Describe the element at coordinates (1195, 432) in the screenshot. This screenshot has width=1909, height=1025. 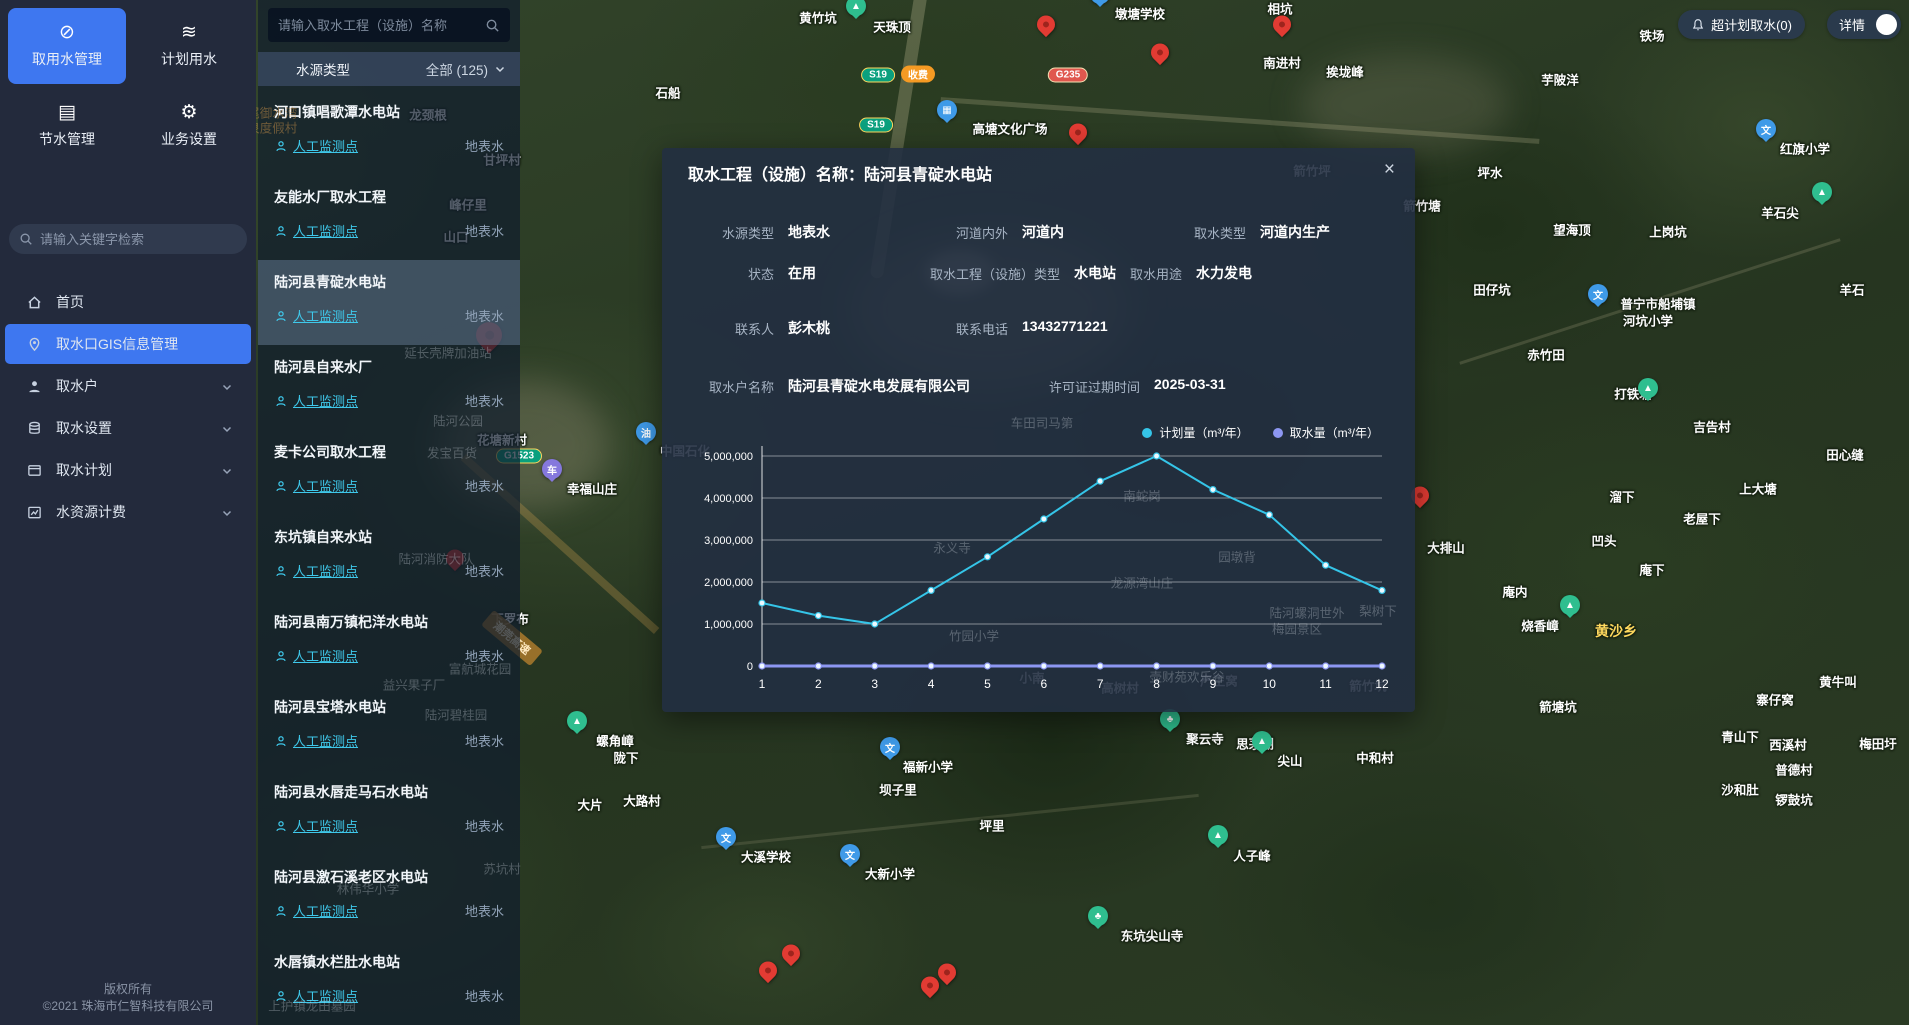
I see `legend-item: 计划量（m³/年）` at that location.